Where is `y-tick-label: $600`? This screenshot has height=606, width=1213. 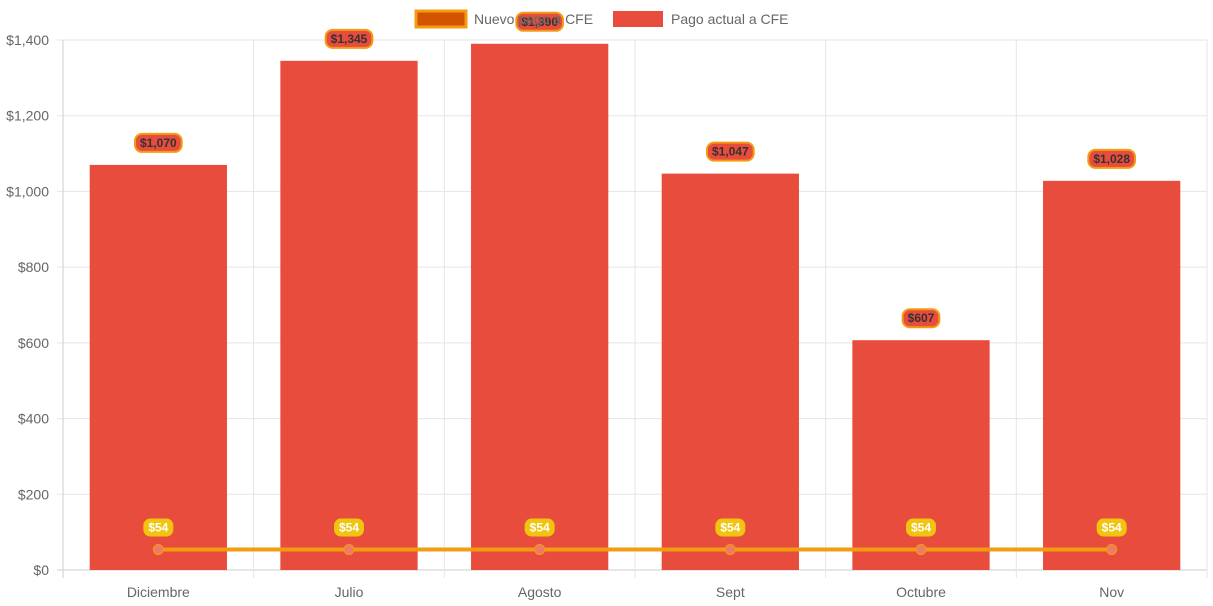 y-tick-label: $600 is located at coordinates (33, 343).